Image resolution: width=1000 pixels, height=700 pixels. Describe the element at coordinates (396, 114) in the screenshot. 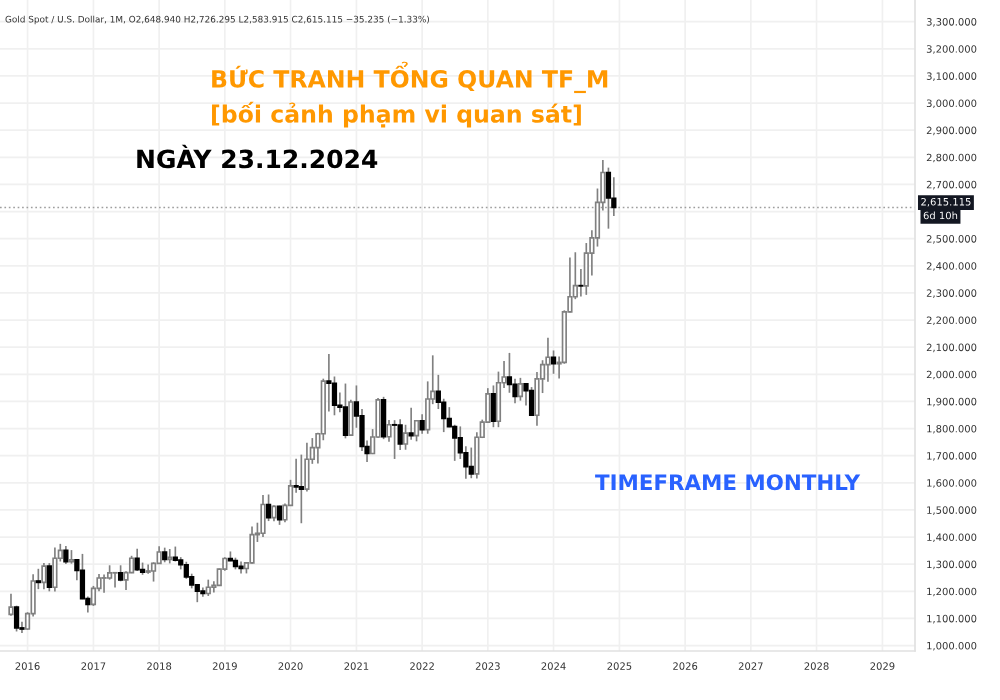

I see `text: [bối cảnh phạm vi quan sát]` at that location.